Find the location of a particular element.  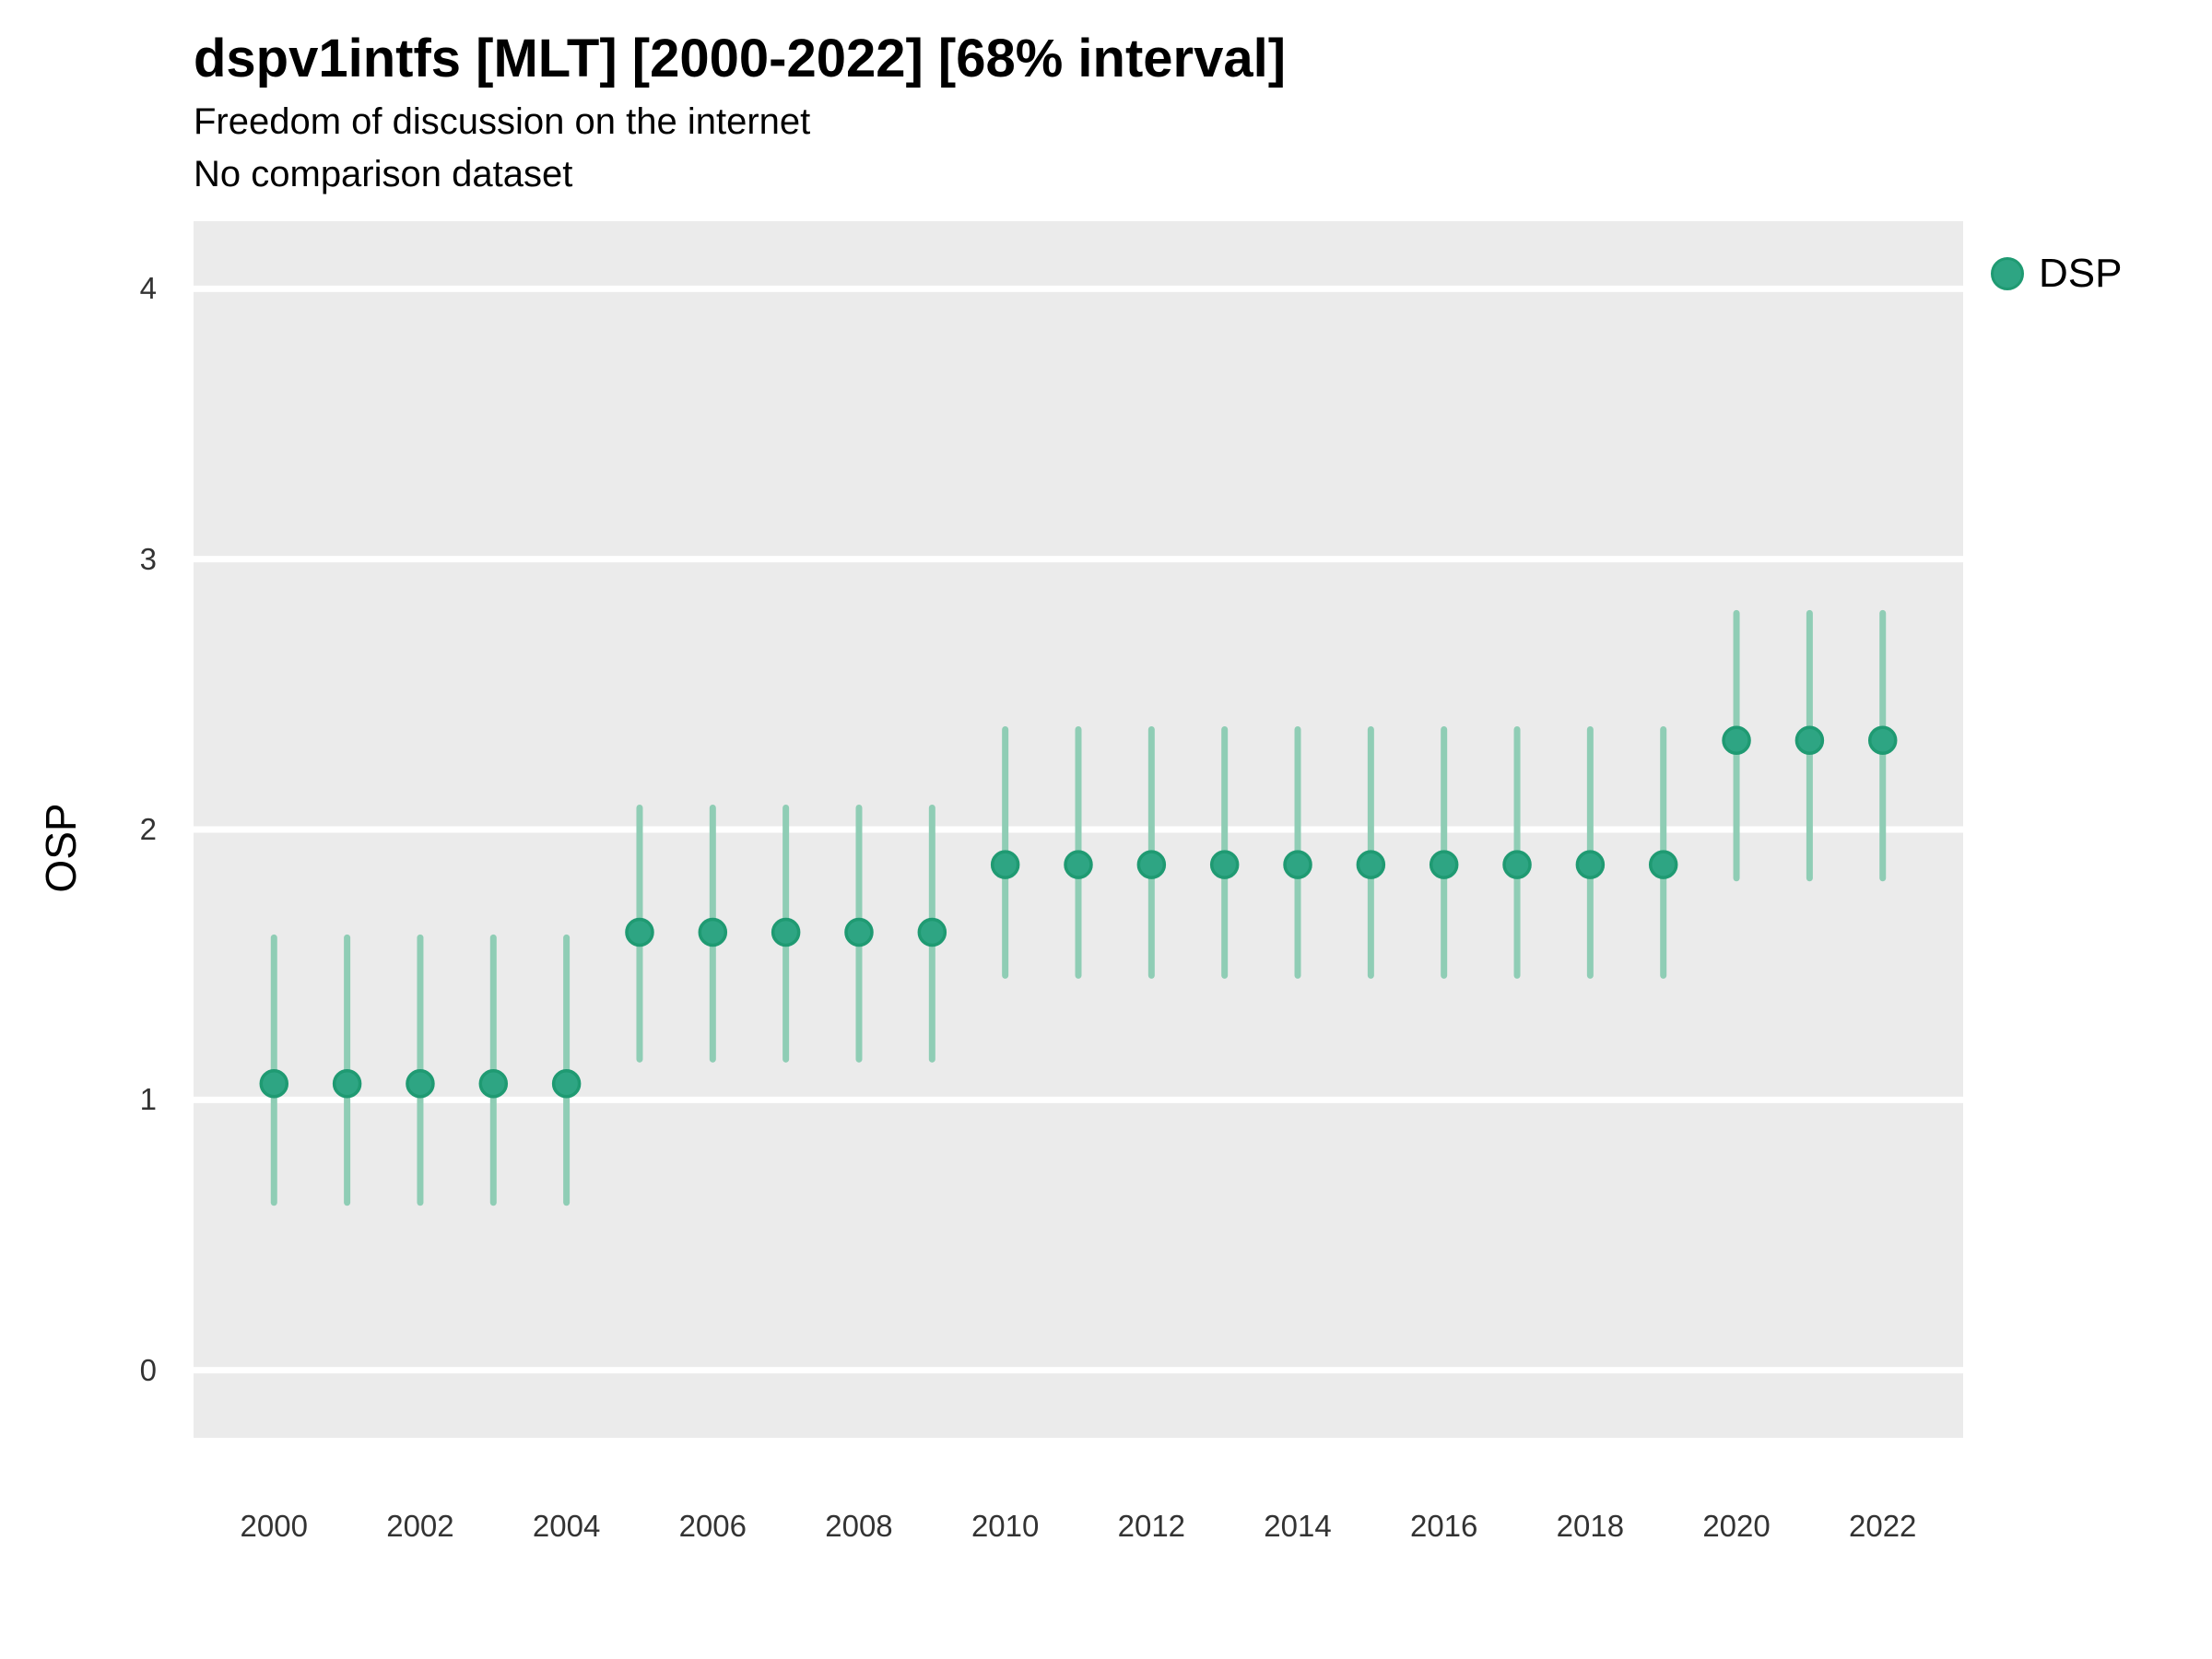

data-point-2005 is located at coordinates (639, 932).